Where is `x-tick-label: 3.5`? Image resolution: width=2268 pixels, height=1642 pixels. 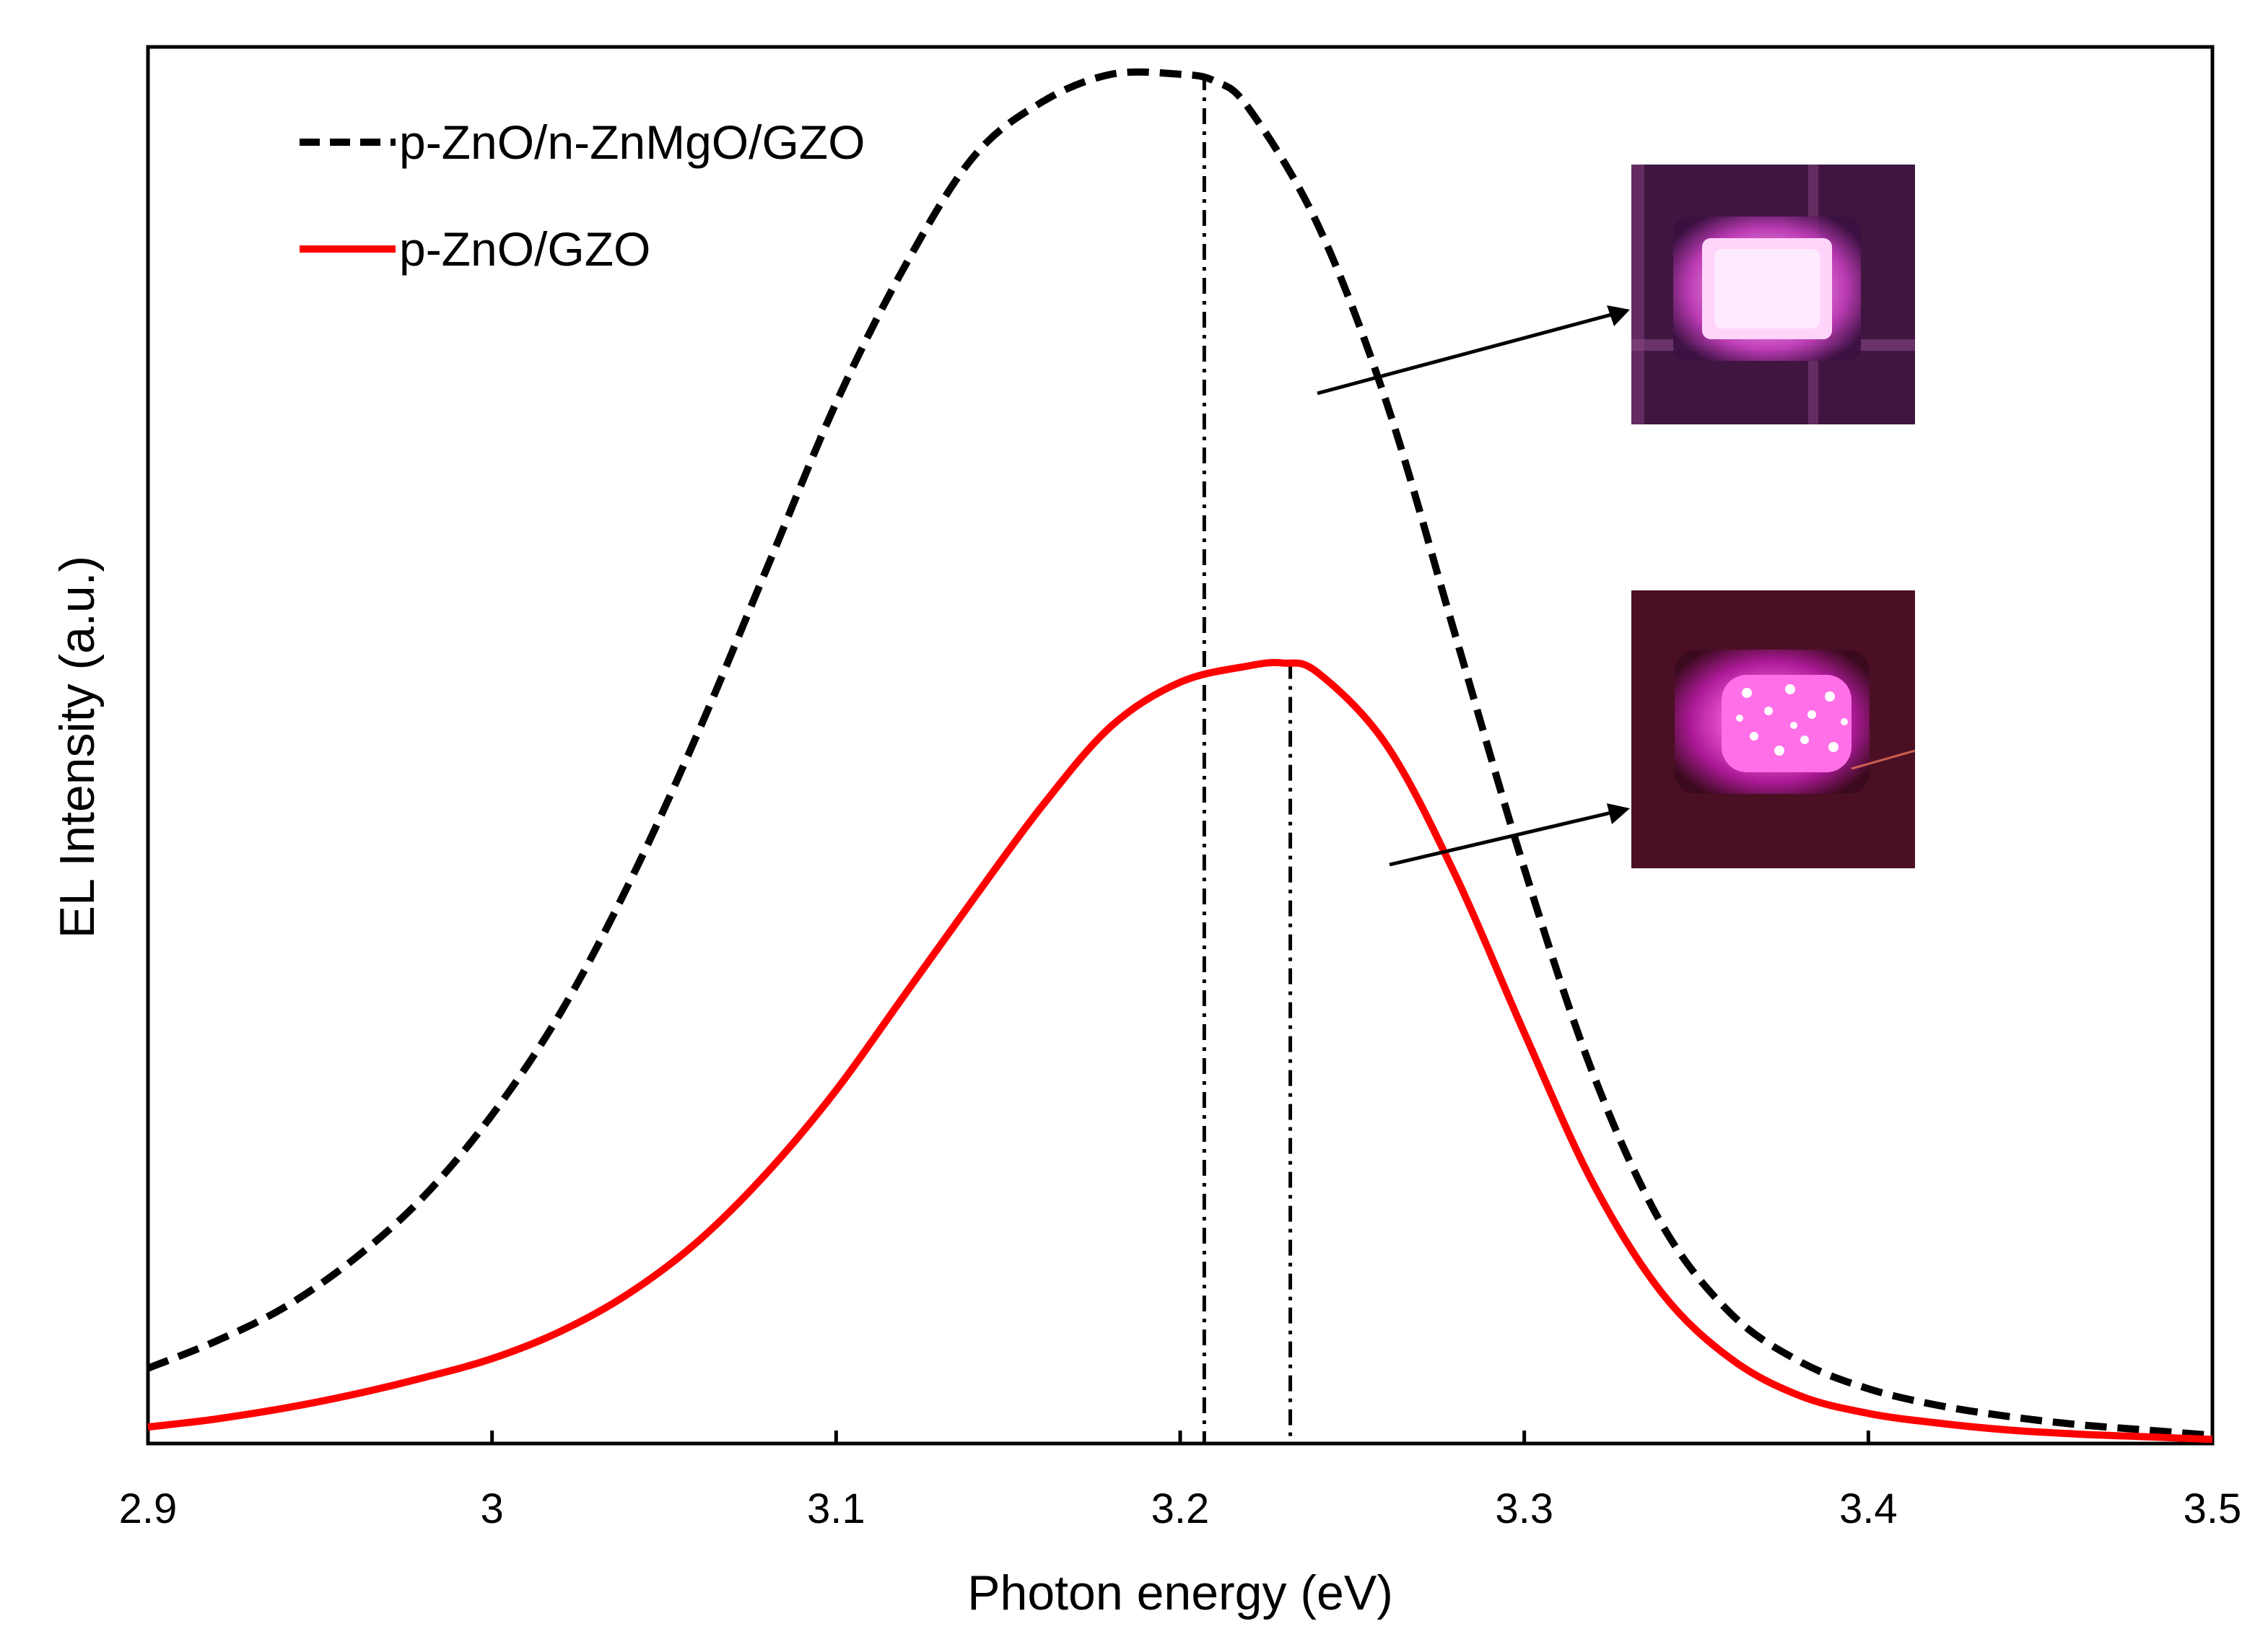
x-tick-label: 3.5 is located at coordinates (2213, 1508).